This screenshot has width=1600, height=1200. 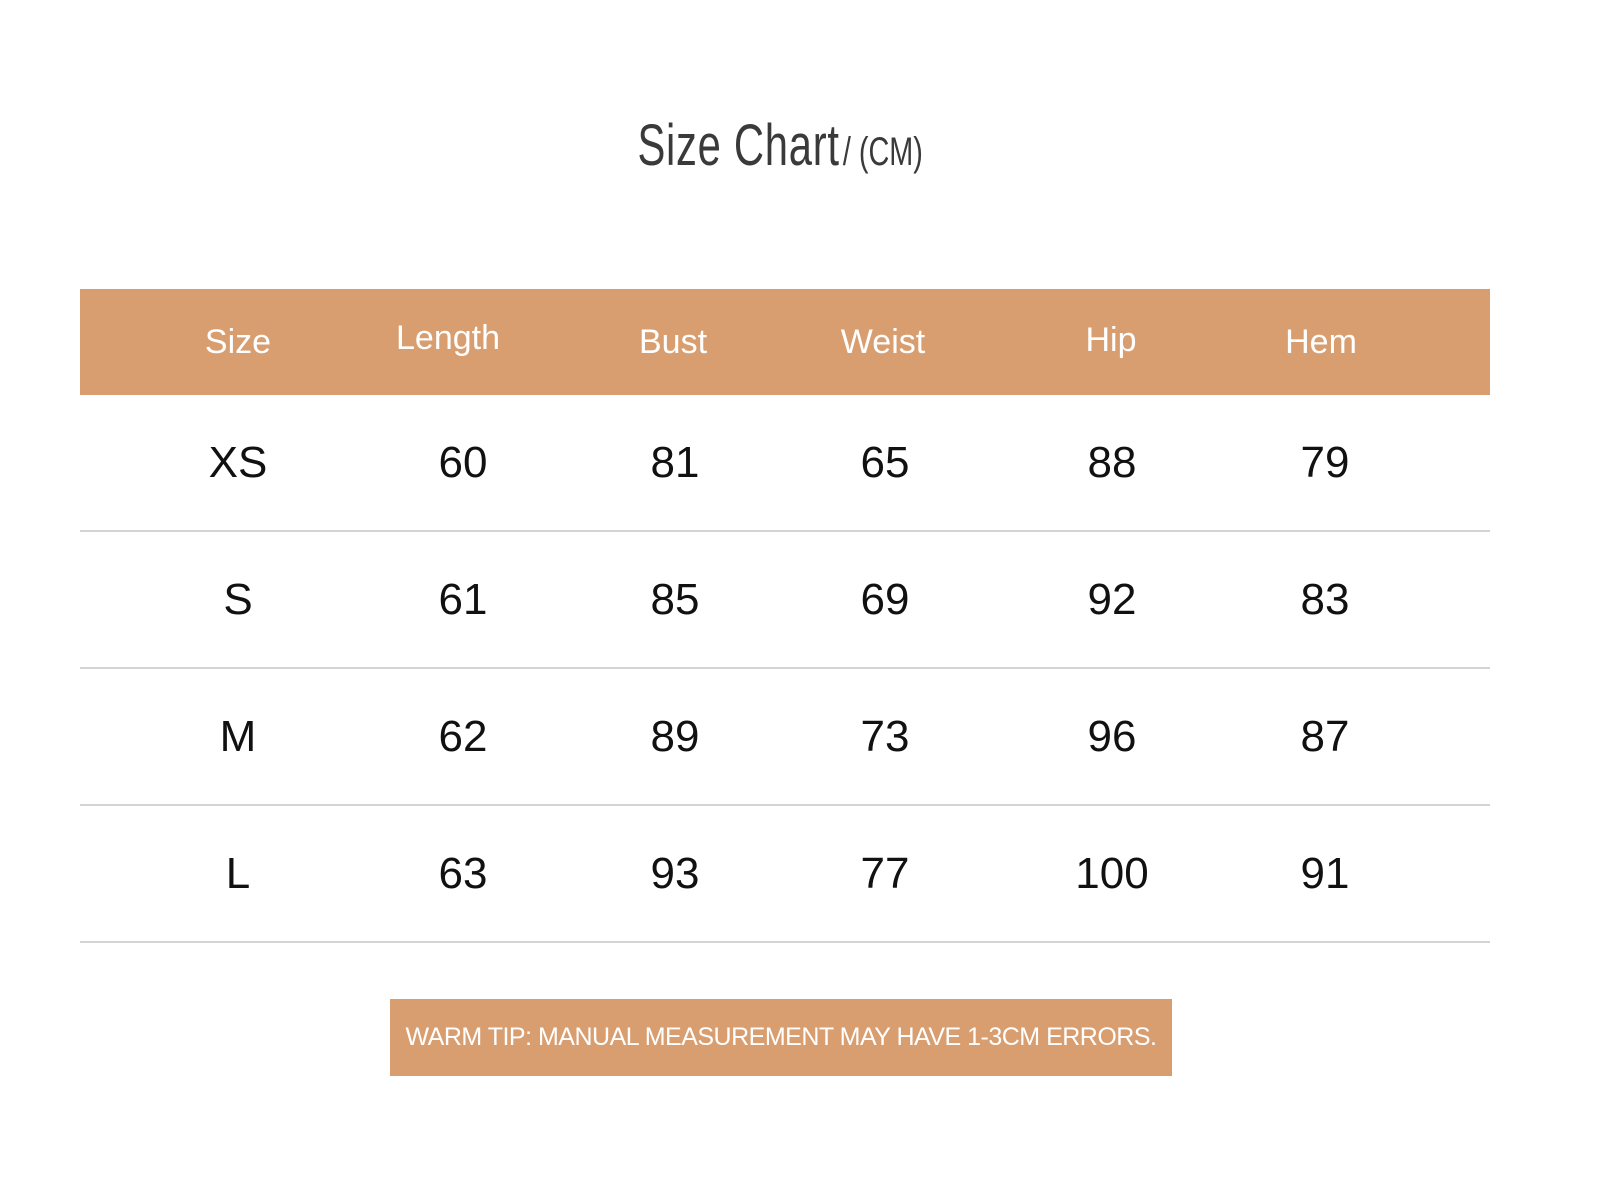 I want to click on header-size: Size, so click(x=238, y=341).